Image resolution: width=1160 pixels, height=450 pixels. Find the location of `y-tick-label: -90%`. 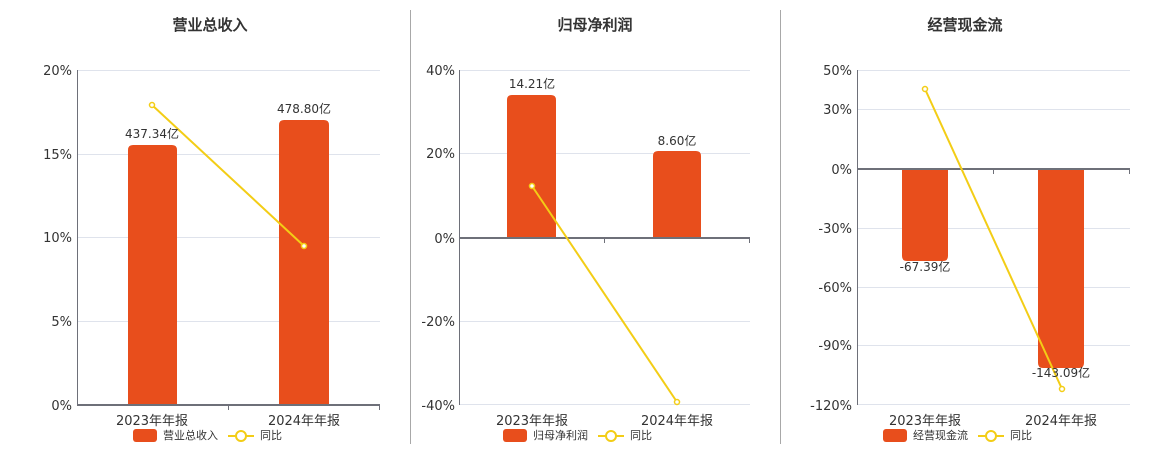

y-tick-label: -90% is located at coordinates (835, 346).